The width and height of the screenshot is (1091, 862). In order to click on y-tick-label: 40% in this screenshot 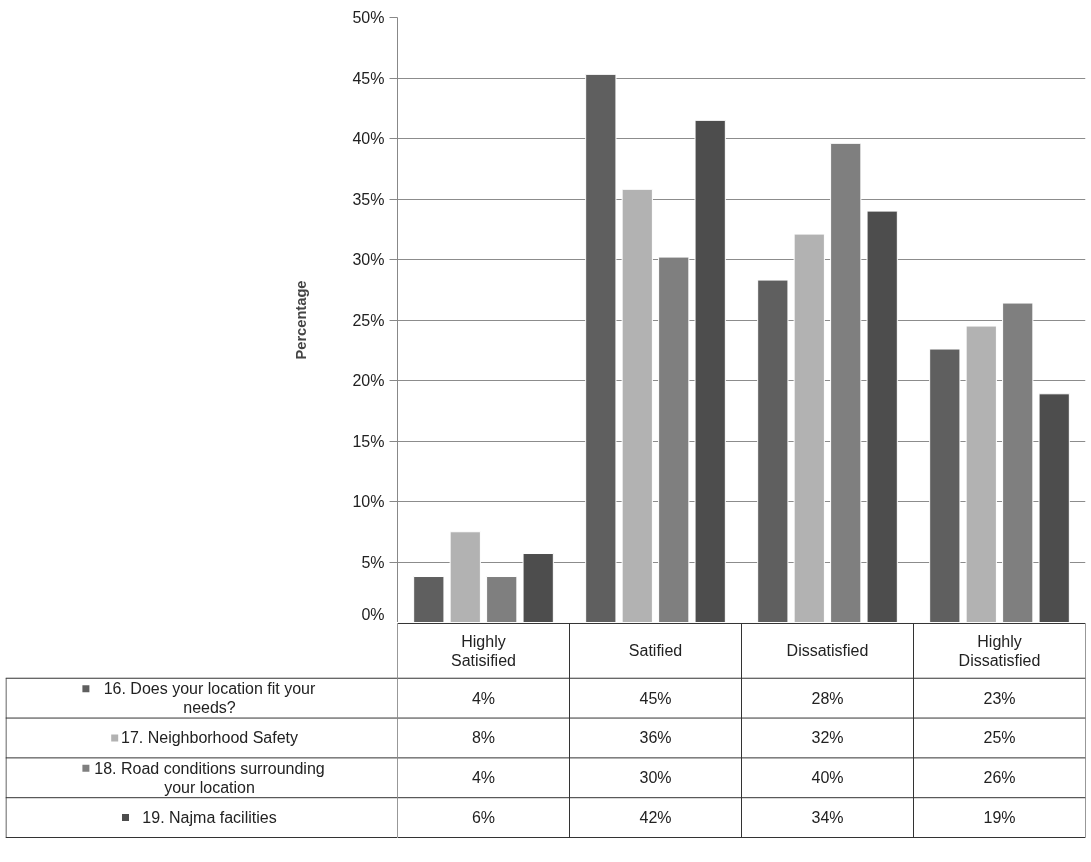, I will do `click(368, 138)`.